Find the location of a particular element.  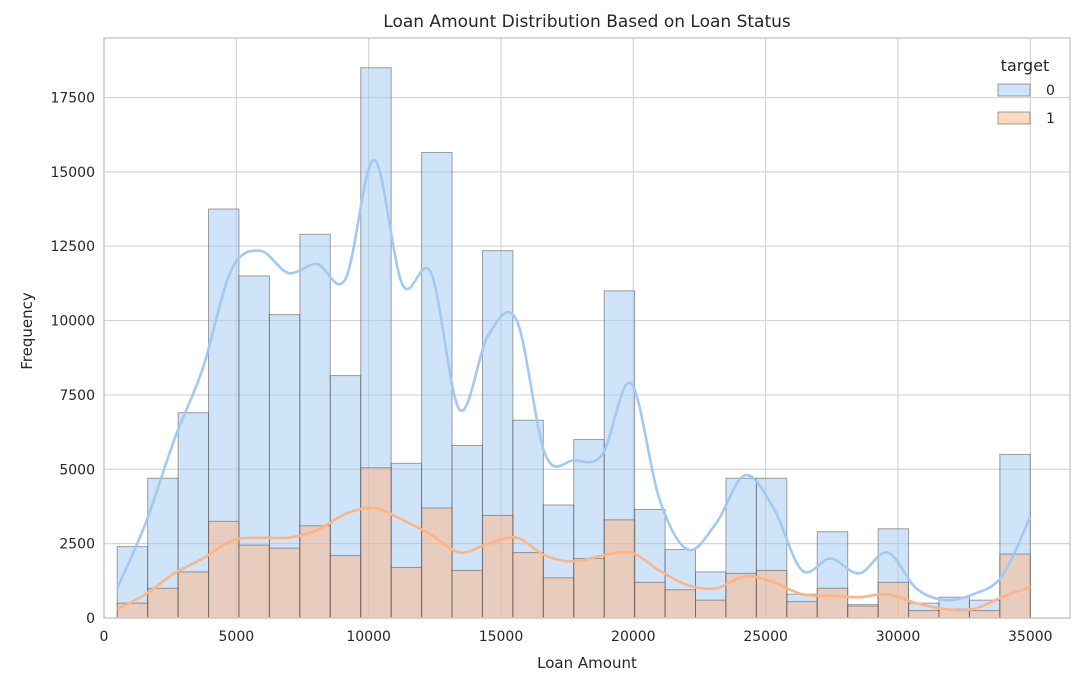

x-tick-label: 35000 is located at coordinates (1030, 637).